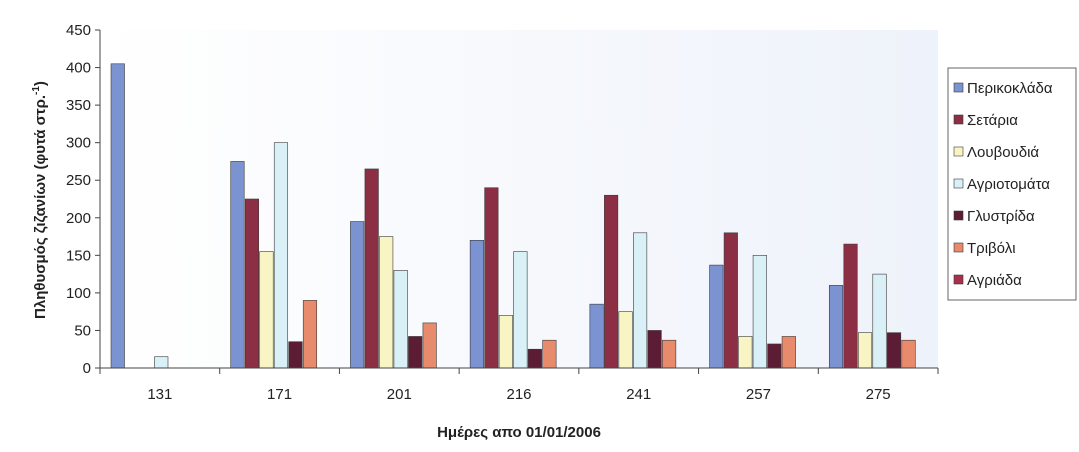 This screenshot has width=1079, height=452. What do you see at coordinates (279, 394) in the screenshot?
I see `x-tick-label: 171` at bounding box center [279, 394].